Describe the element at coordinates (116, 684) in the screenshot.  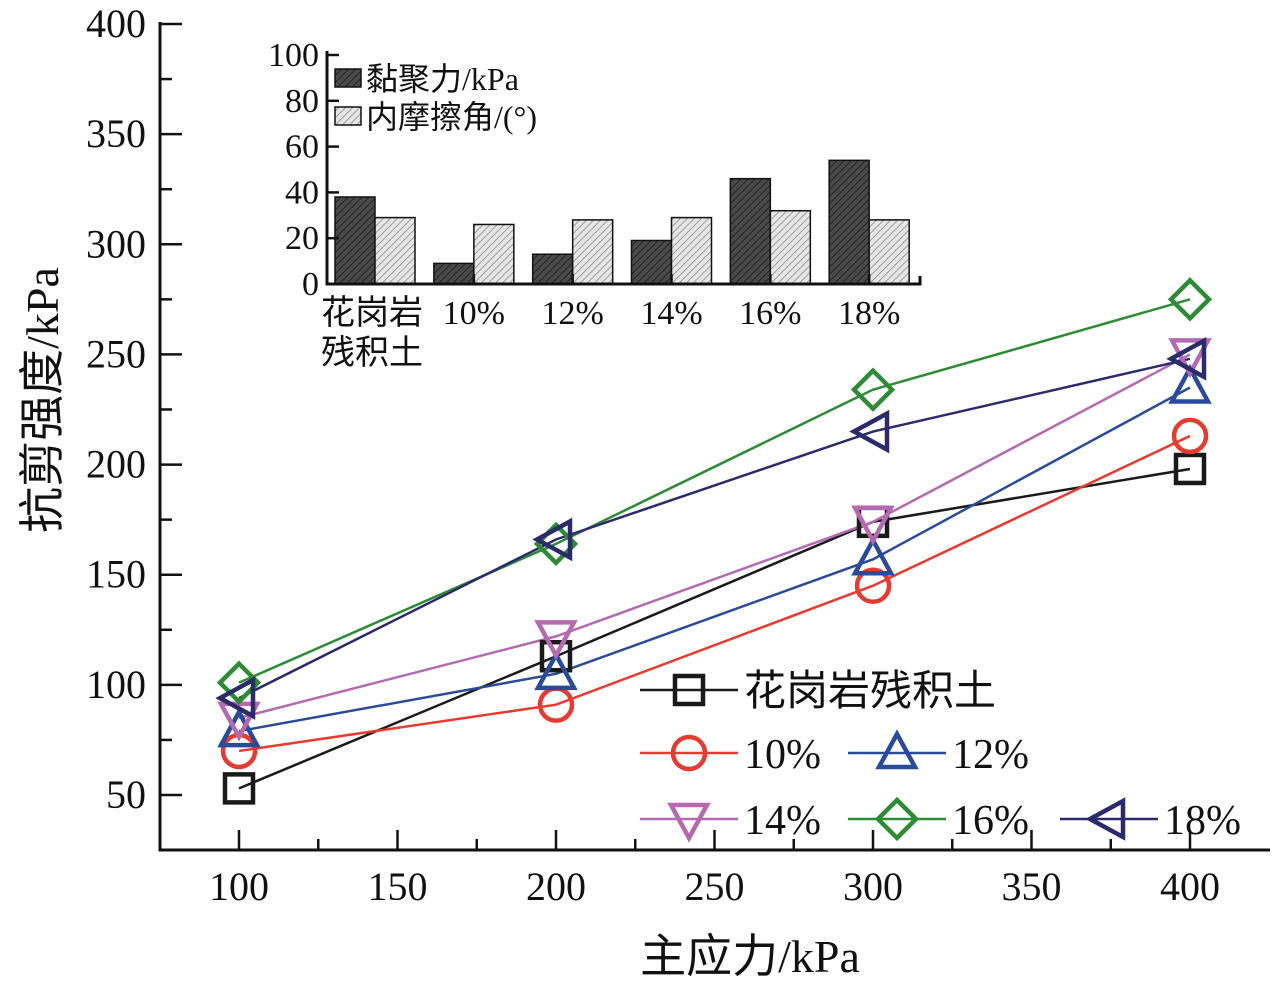
I see `y-tick-label: 100` at that location.